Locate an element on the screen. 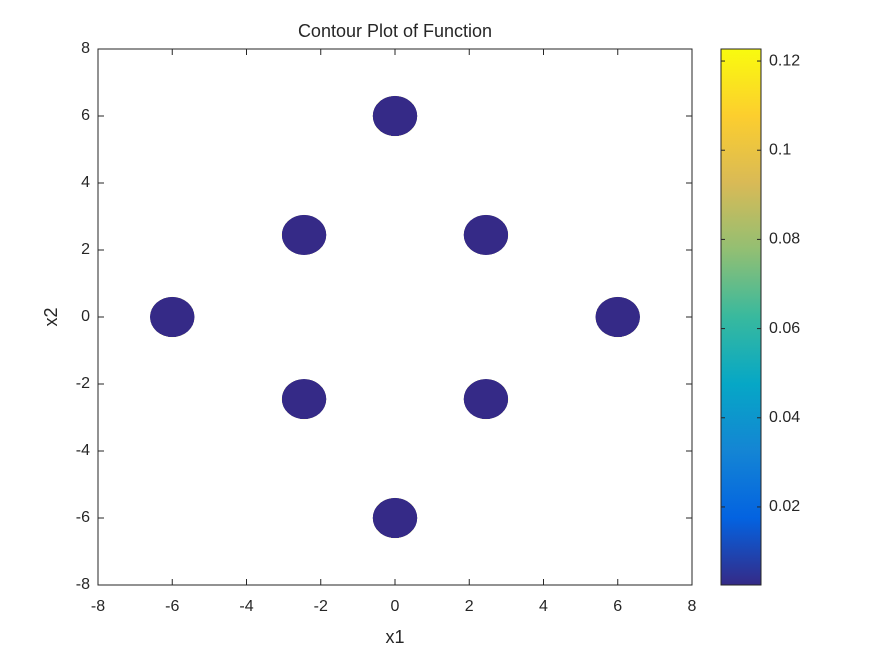 This screenshot has width=875, height=656. colorbar-tick-label: 0.08 is located at coordinates (784, 239).